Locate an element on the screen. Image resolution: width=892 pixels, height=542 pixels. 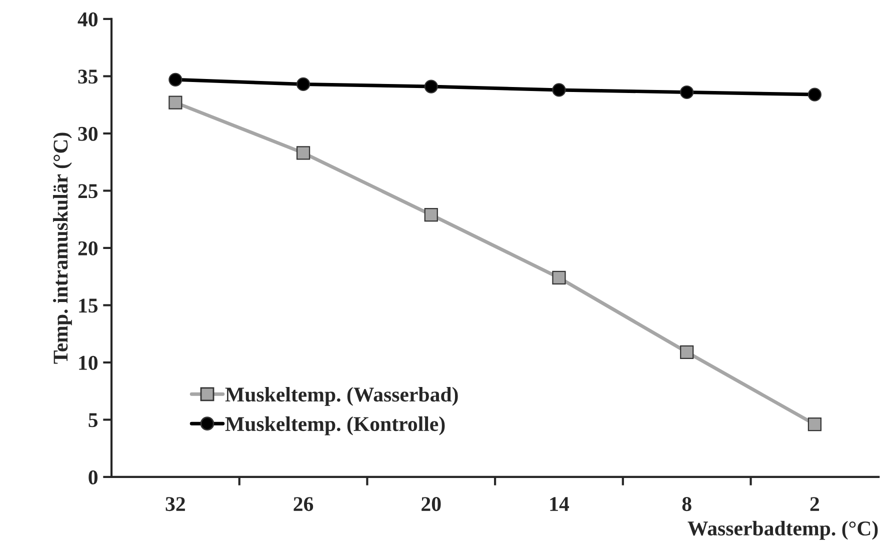
x-tick-label: 8 is located at coordinates (687, 504).